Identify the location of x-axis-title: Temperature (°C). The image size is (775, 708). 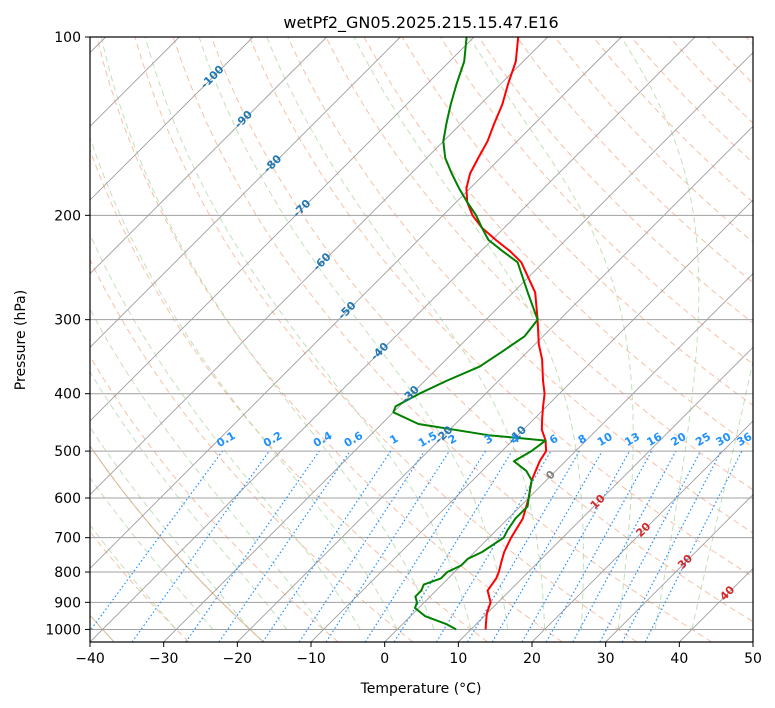
(421, 689).